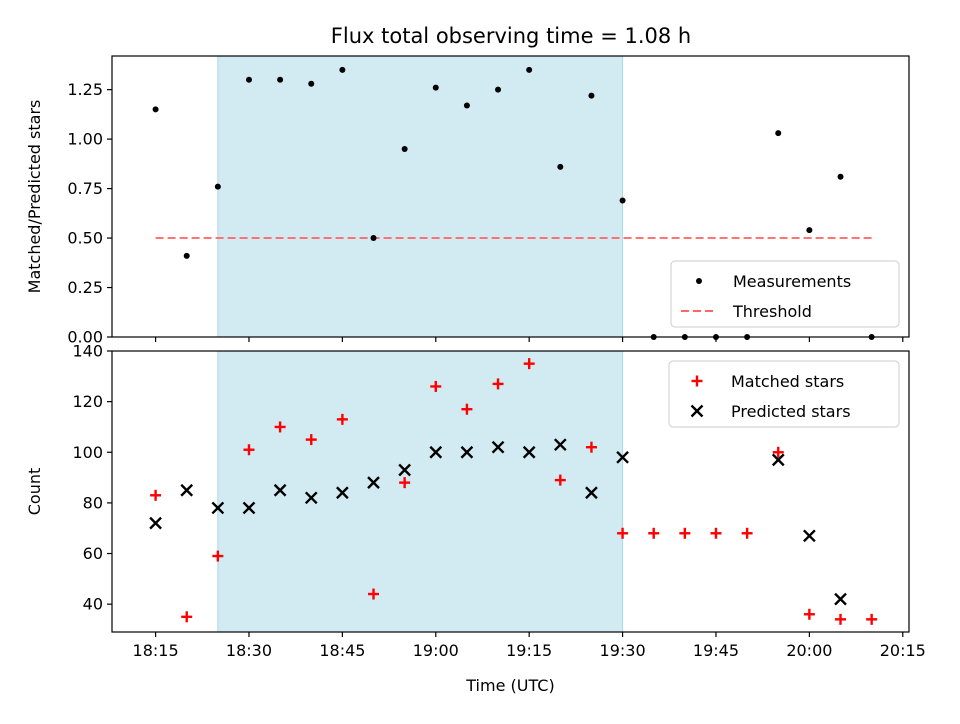 The image size is (960, 724). What do you see at coordinates (511, 36) in the screenshot?
I see `chart-title: Flux total observing time = 1.08 h` at bounding box center [511, 36].